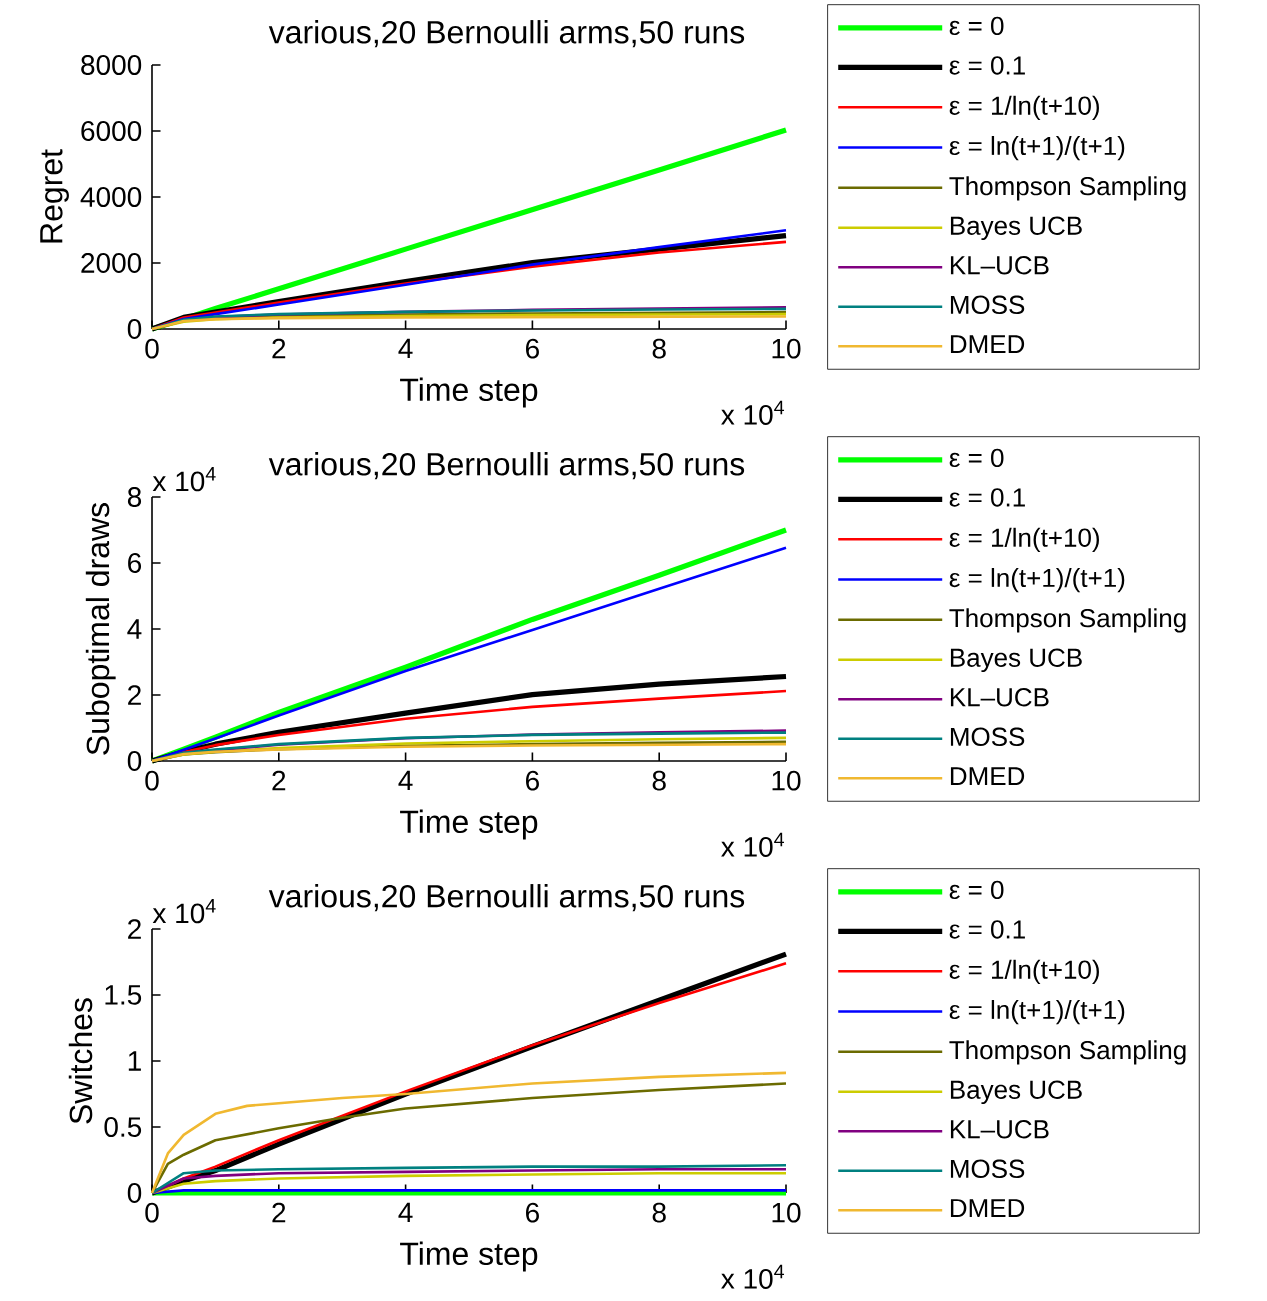 This screenshot has width=1267, height=1301. I want to click on y-tick-label: 8000, so click(111, 65).